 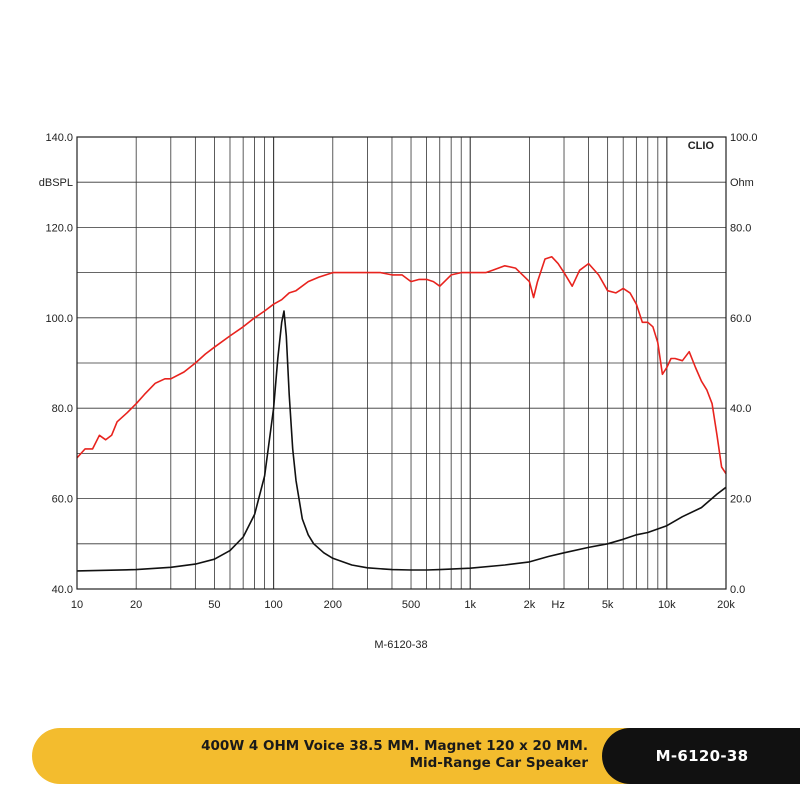 I want to click on banner-product-type: Mid-Range Car Speaker, so click(x=498, y=763).